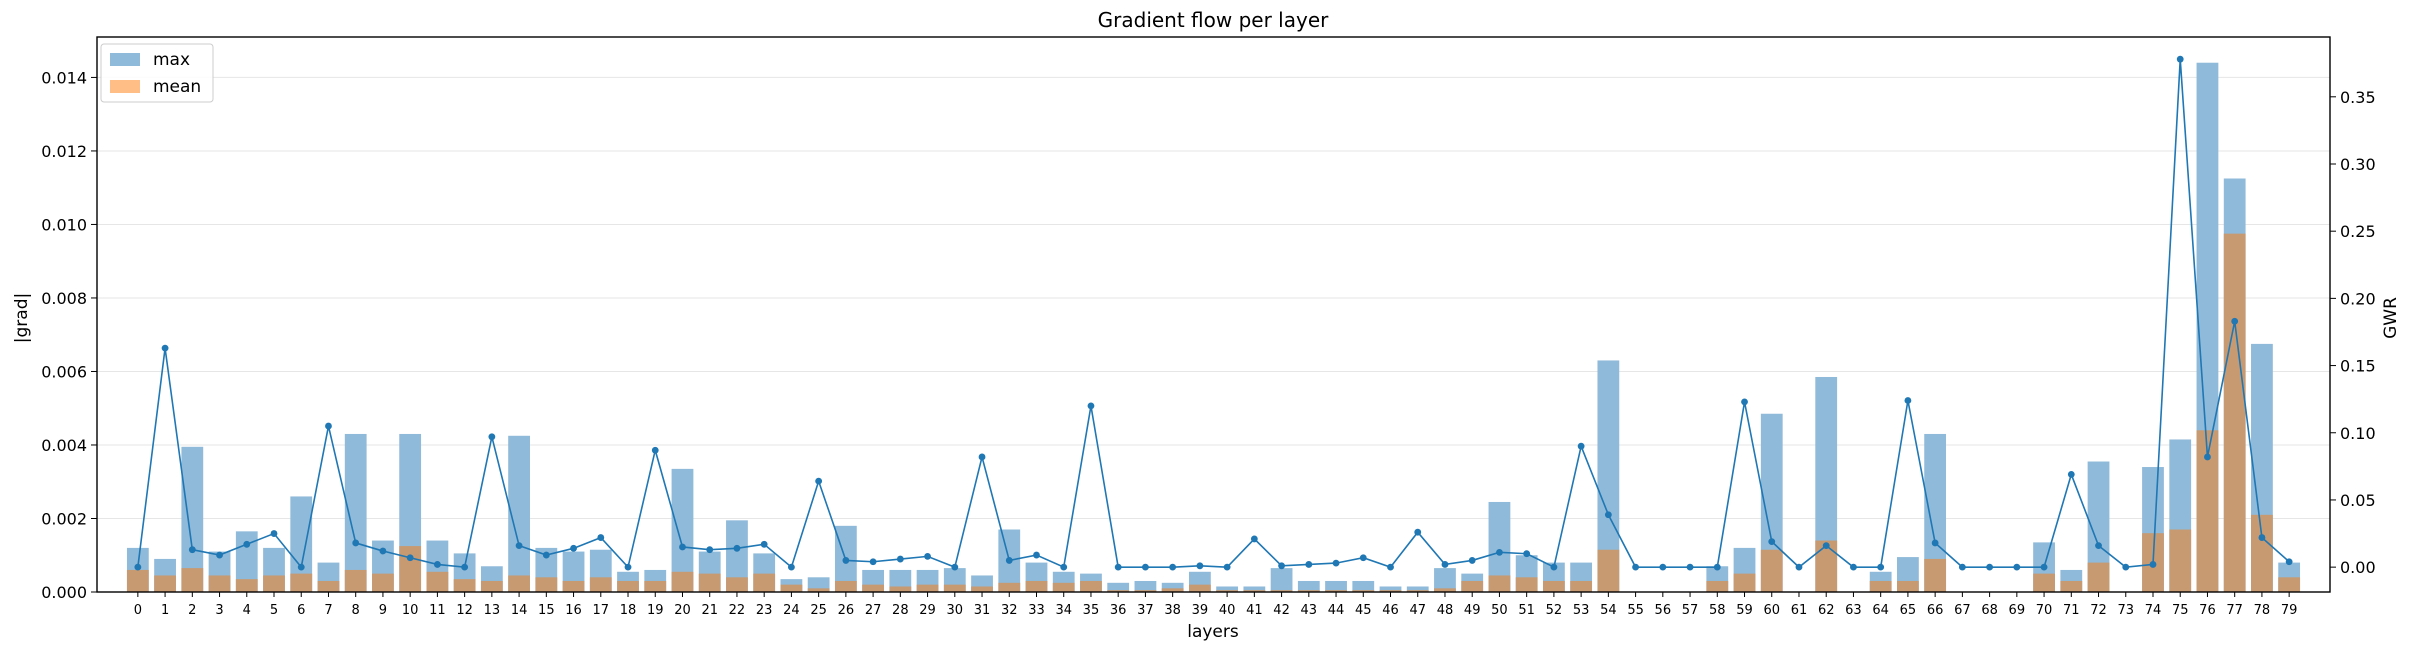  I want to click on x-tick-label: 8, so click(356, 610).